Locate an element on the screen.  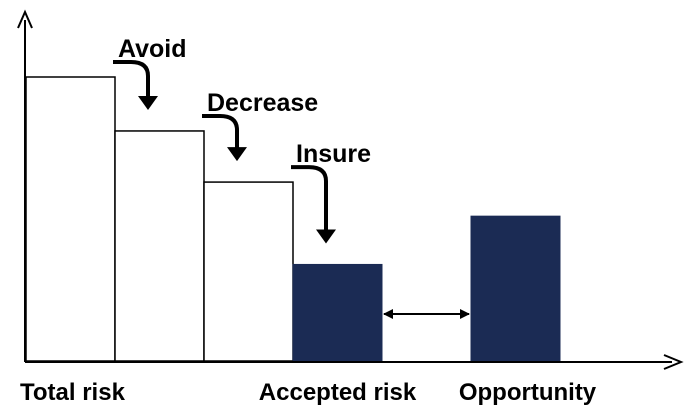
x-axis-arrowhead is located at coordinates (673, 362).